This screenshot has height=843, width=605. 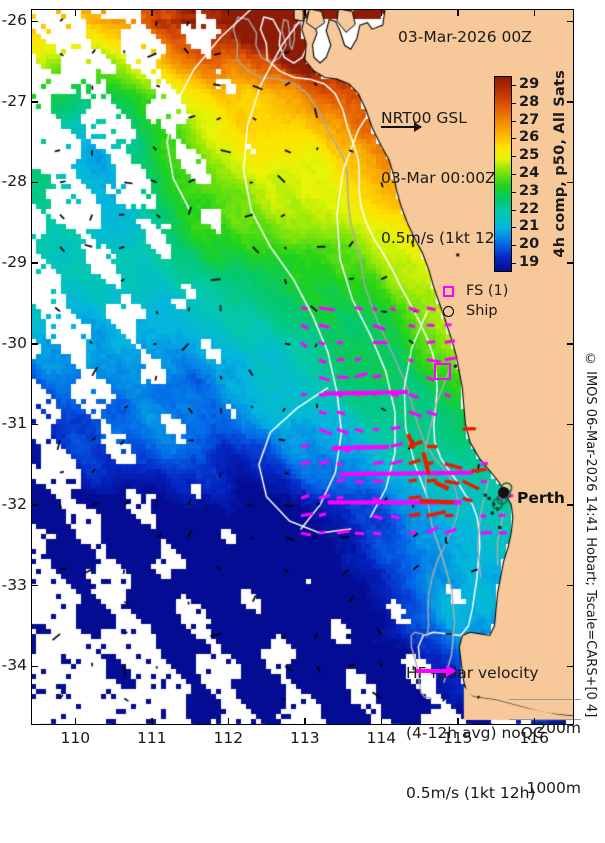 I want to click on sst-colorbar, so click(x=503, y=174).